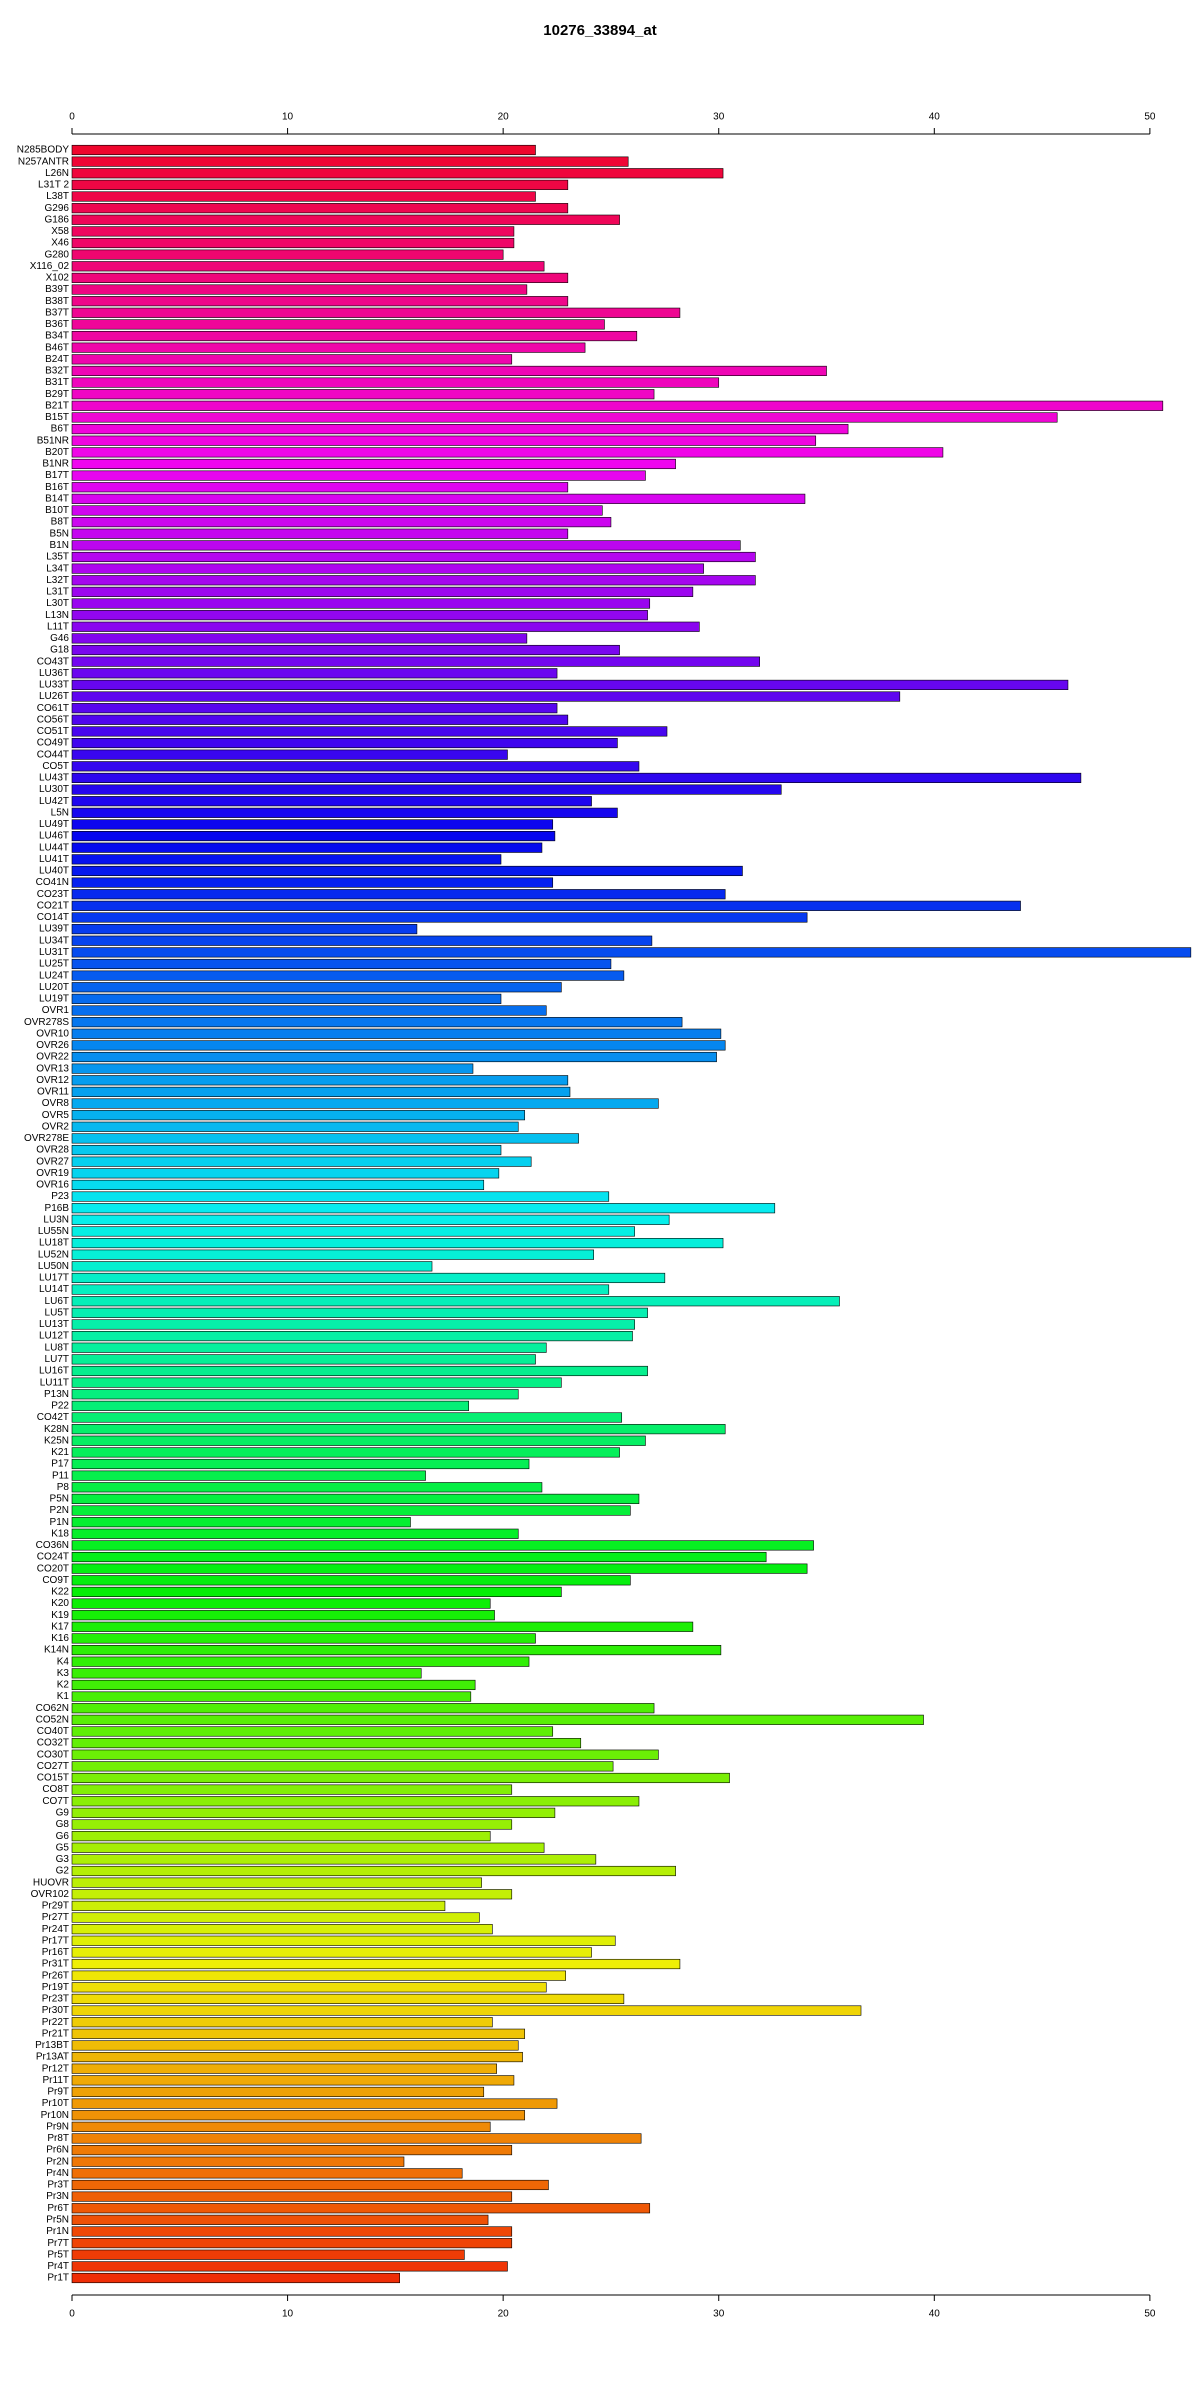  What do you see at coordinates (63, 1859) in the screenshot?
I see `y-tick-label: G3` at bounding box center [63, 1859].